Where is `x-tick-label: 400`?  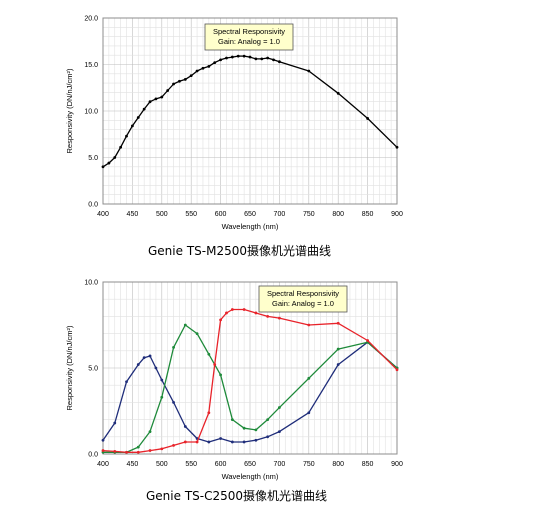 x-tick-label: 400 is located at coordinates (103, 464).